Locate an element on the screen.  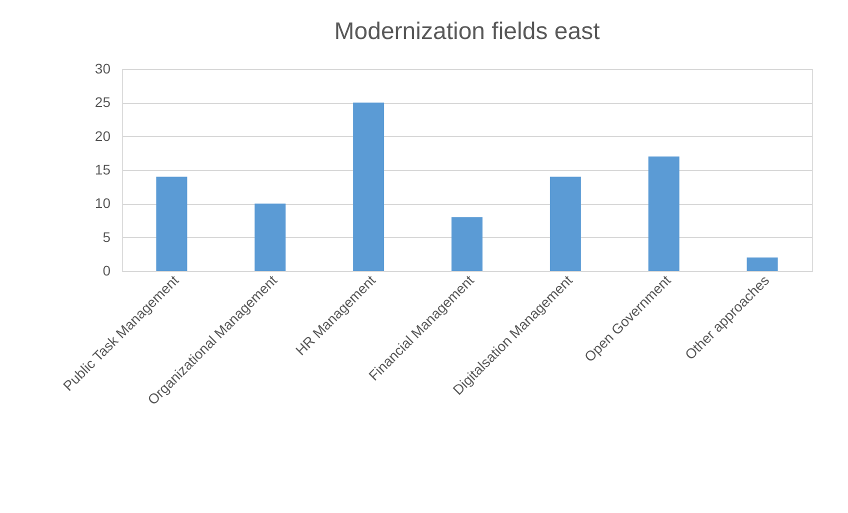
y-tick-label: 10 is located at coordinates (102, 203).